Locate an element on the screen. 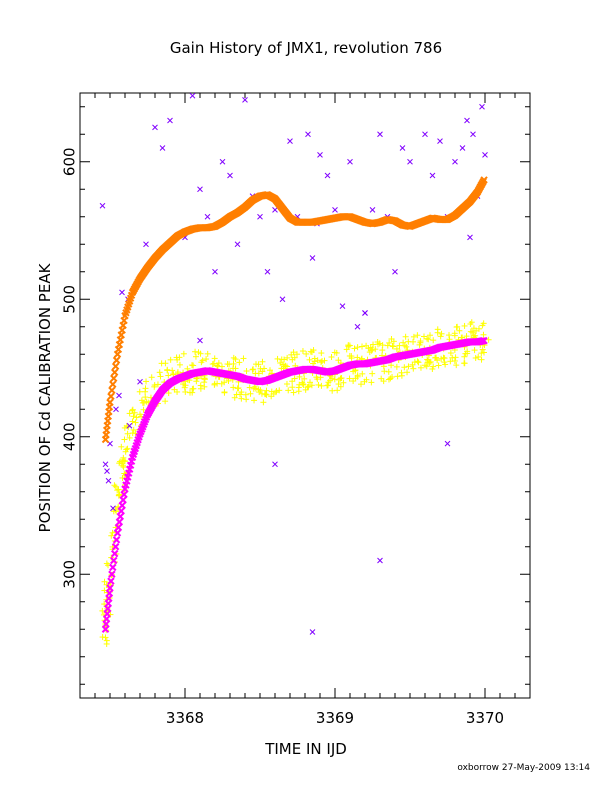  x-tick-label: 3368 is located at coordinates (185, 718).